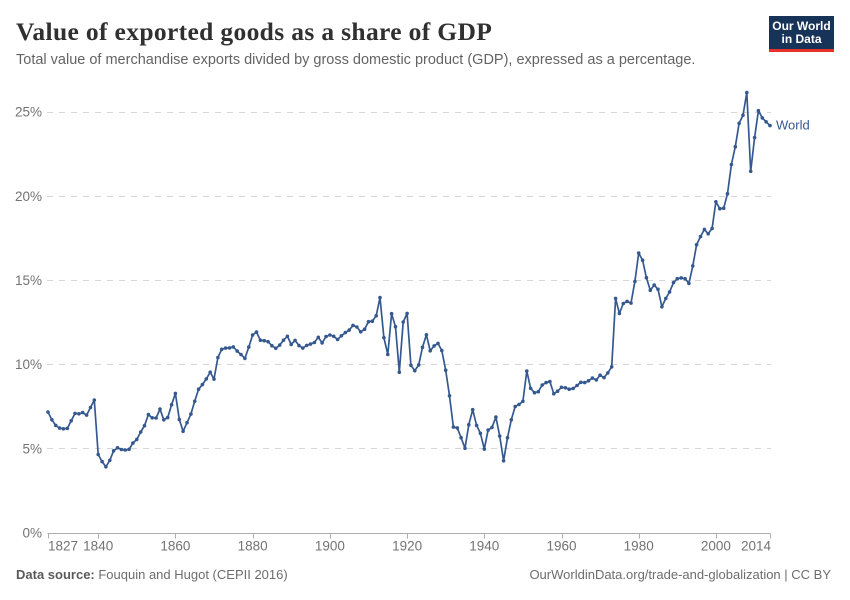 This screenshot has width=850, height=600. I want to click on svg-text: 2014, so click(756, 546).